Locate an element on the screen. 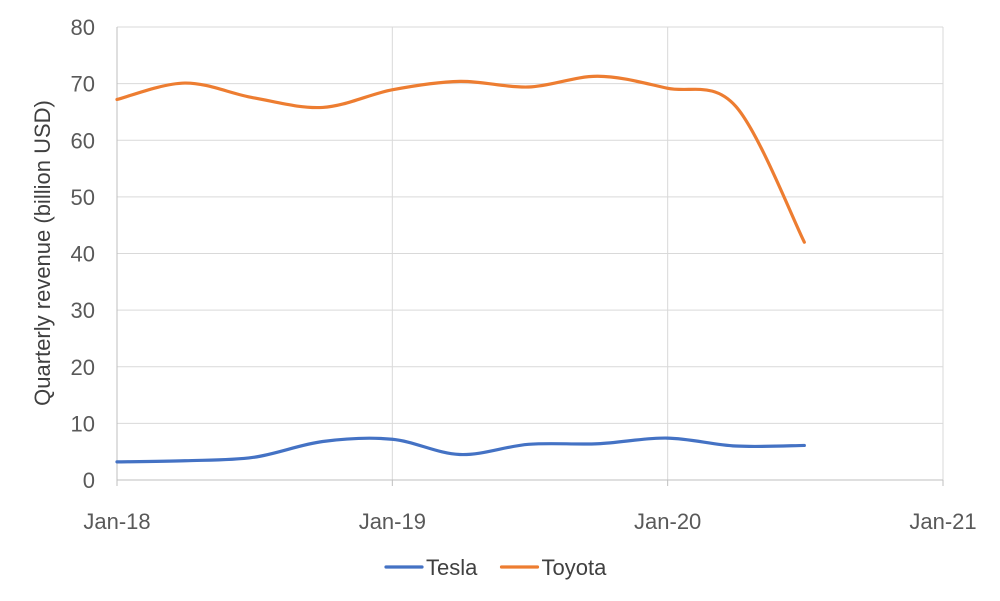  y-tick-label: 40 is located at coordinates (83, 254).